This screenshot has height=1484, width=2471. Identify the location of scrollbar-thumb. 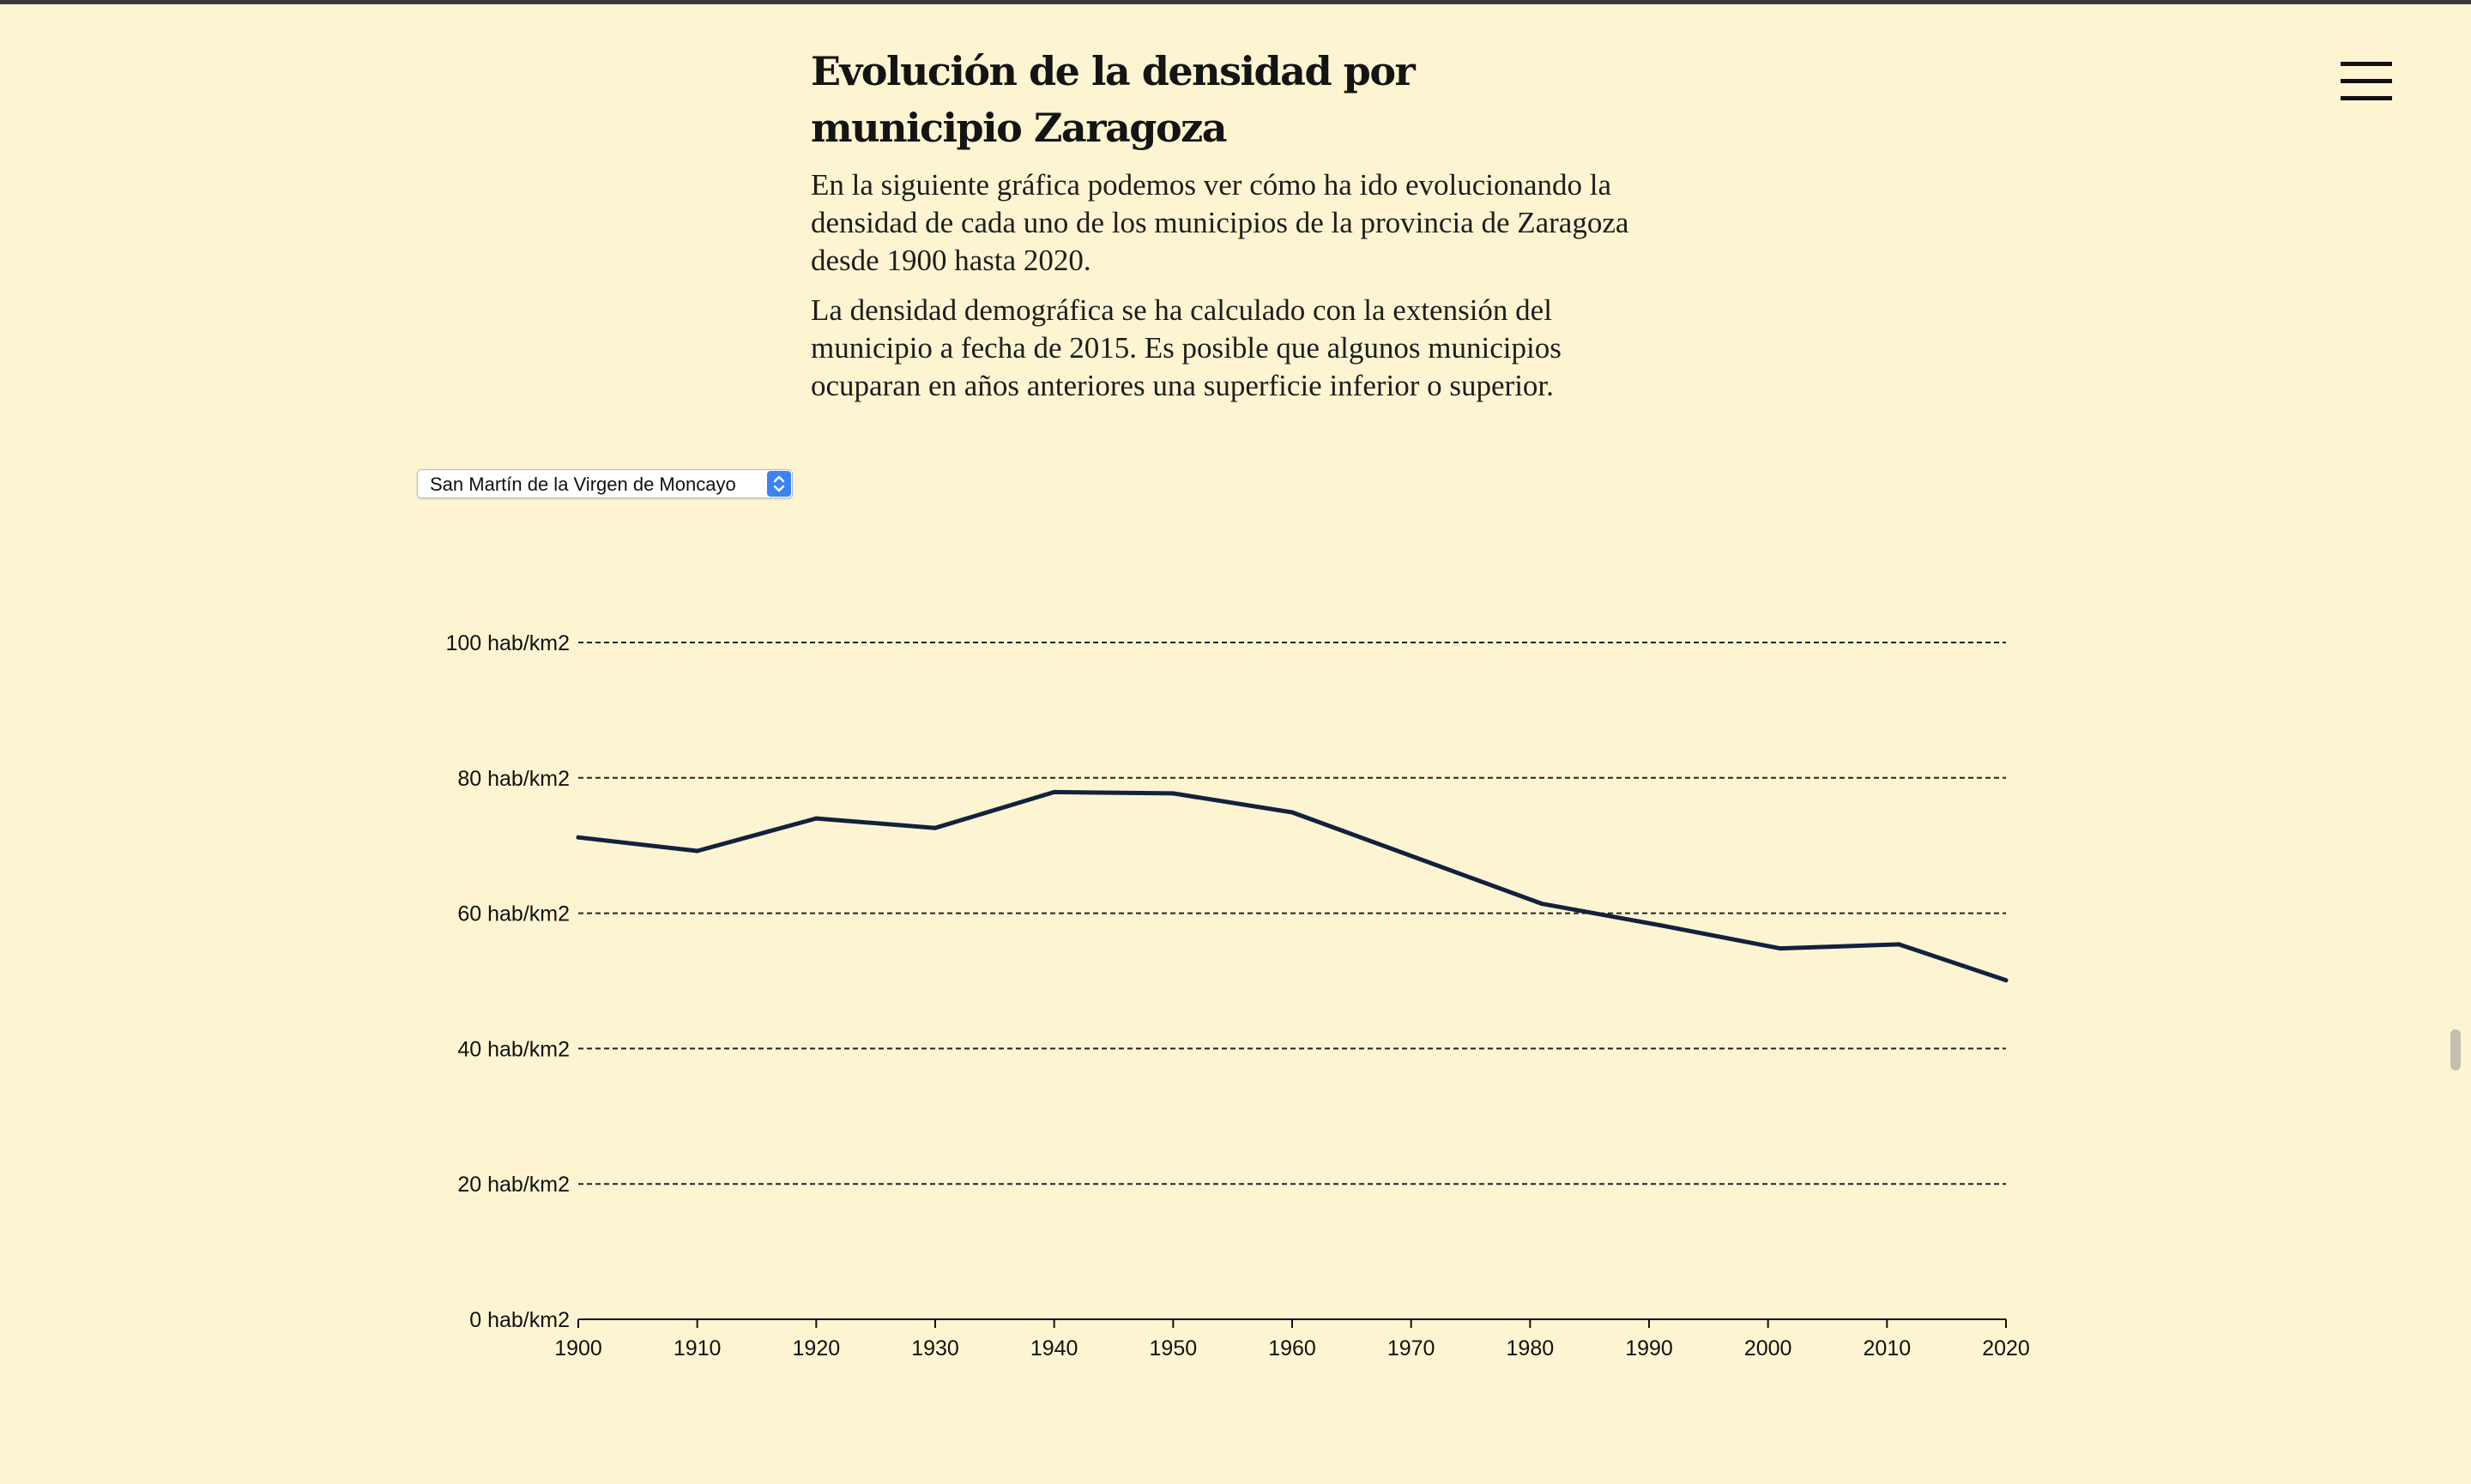
(2455, 1050).